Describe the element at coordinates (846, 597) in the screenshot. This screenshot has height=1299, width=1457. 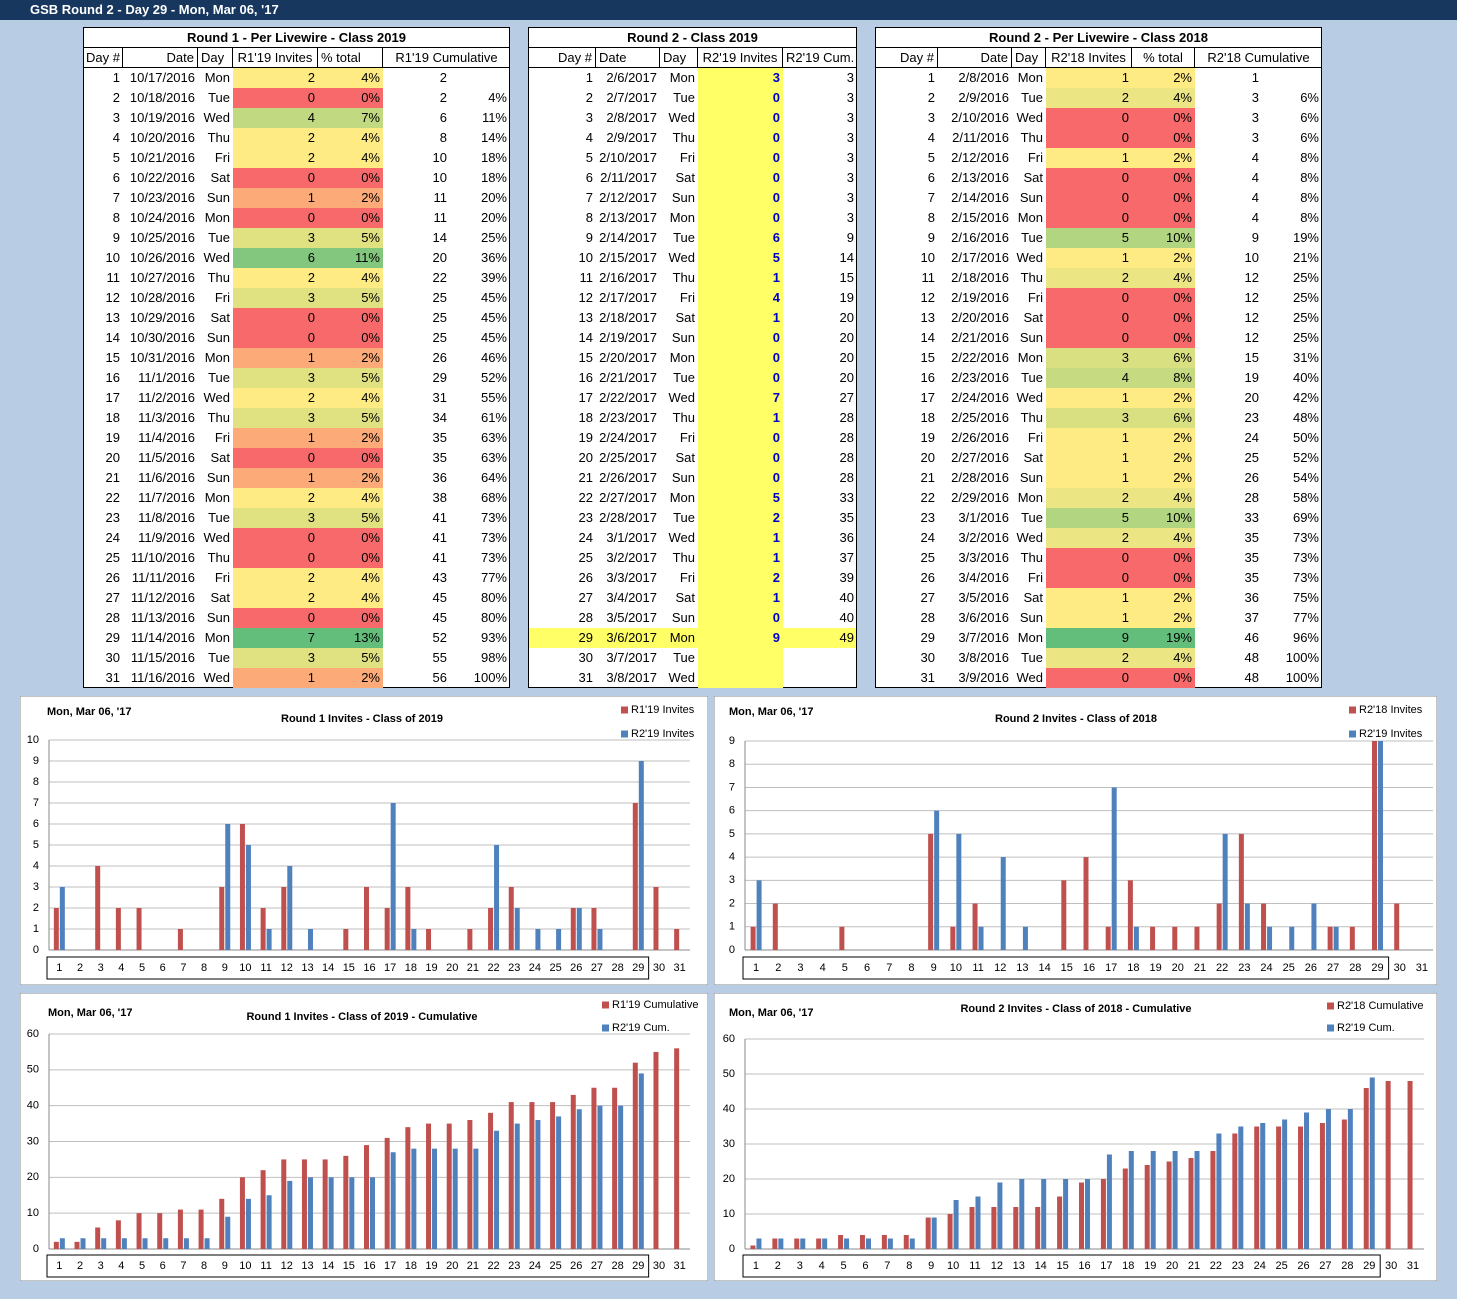
I see `table-cell: 40` at that location.